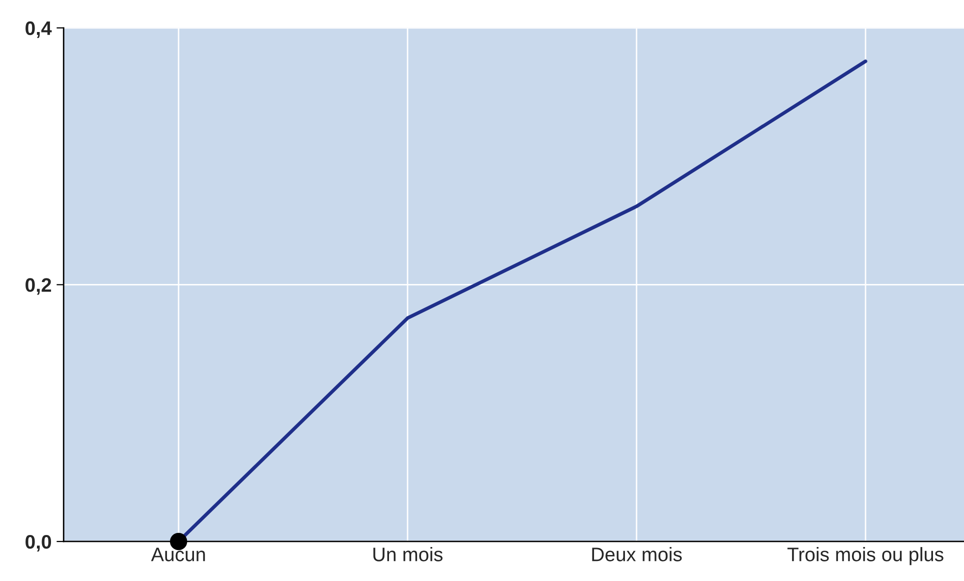 The height and width of the screenshot is (581, 964). Describe the element at coordinates (865, 556) in the screenshot. I see `x-tick-label: Trois mois ou plus` at that location.